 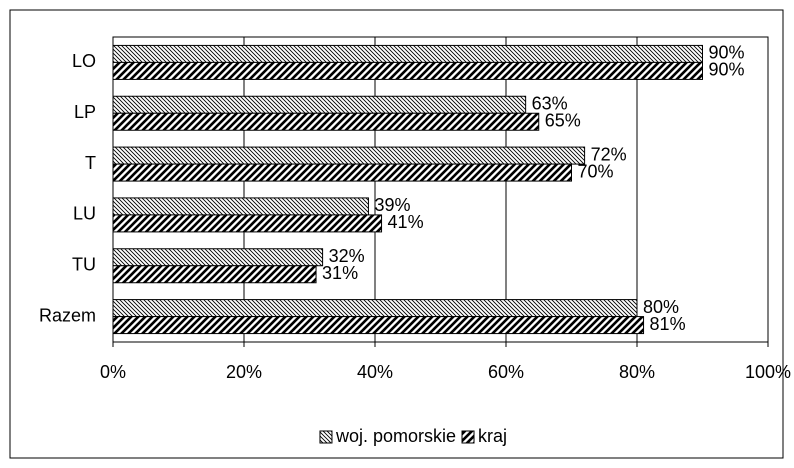 I want to click on y-tick-label: Razem, so click(x=67, y=315).